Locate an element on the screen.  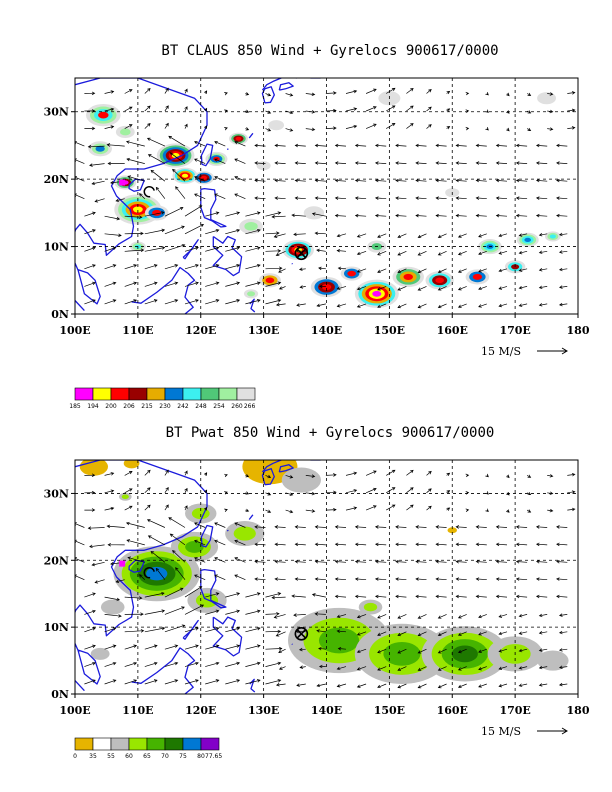
legend-label: 77.65 is located at coordinates (213, 756).